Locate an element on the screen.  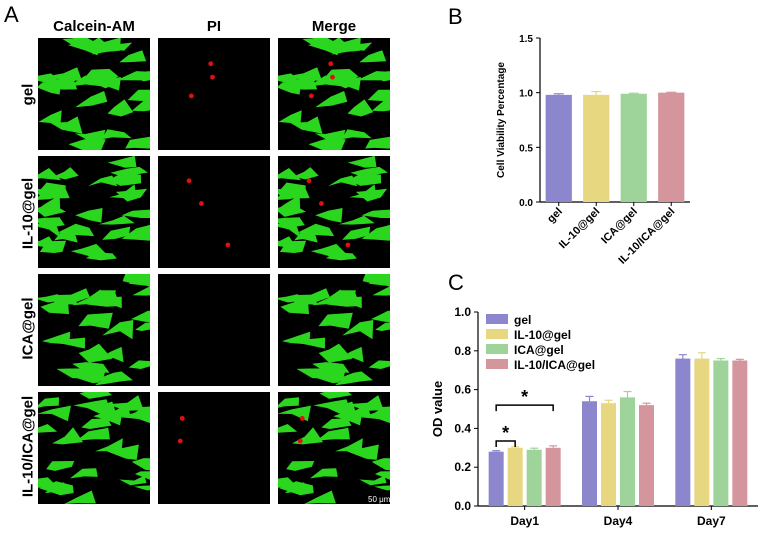
bar-gel-Day1 is located at coordinates (496, 478).